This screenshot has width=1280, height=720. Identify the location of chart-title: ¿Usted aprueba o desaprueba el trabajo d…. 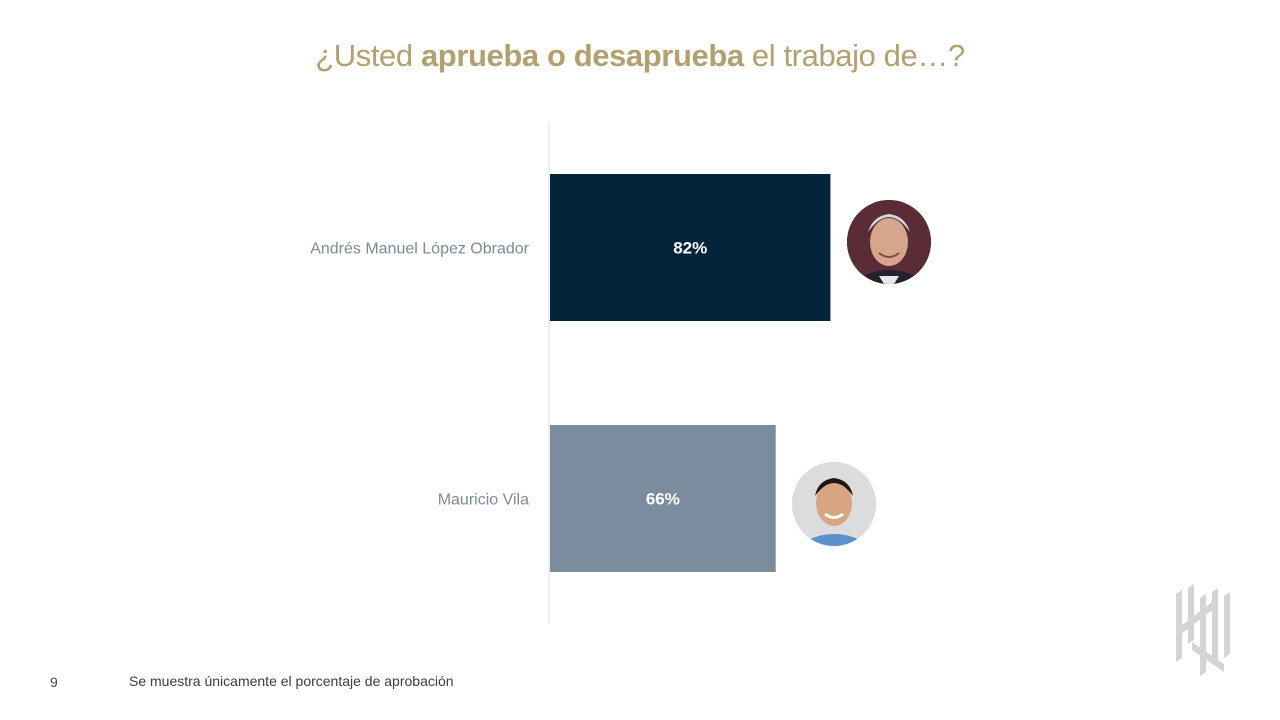
(640, 56).